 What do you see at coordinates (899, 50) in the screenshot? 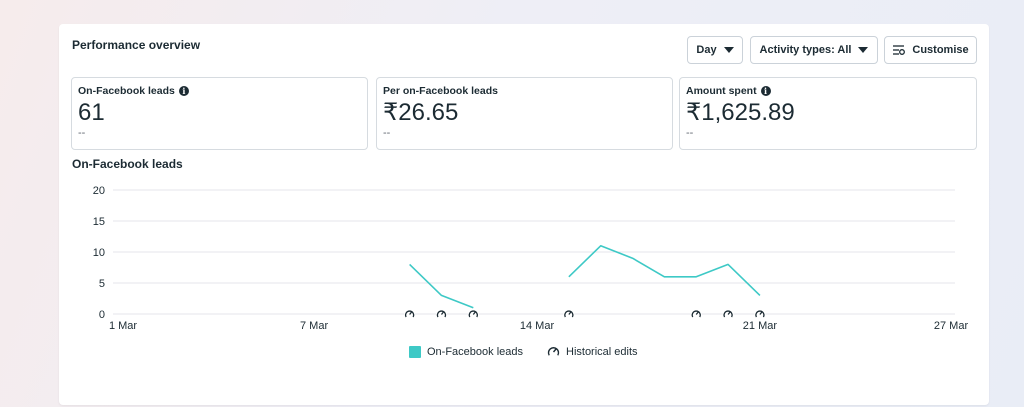
I see `customise-icon` at bounding box center [899, 50].